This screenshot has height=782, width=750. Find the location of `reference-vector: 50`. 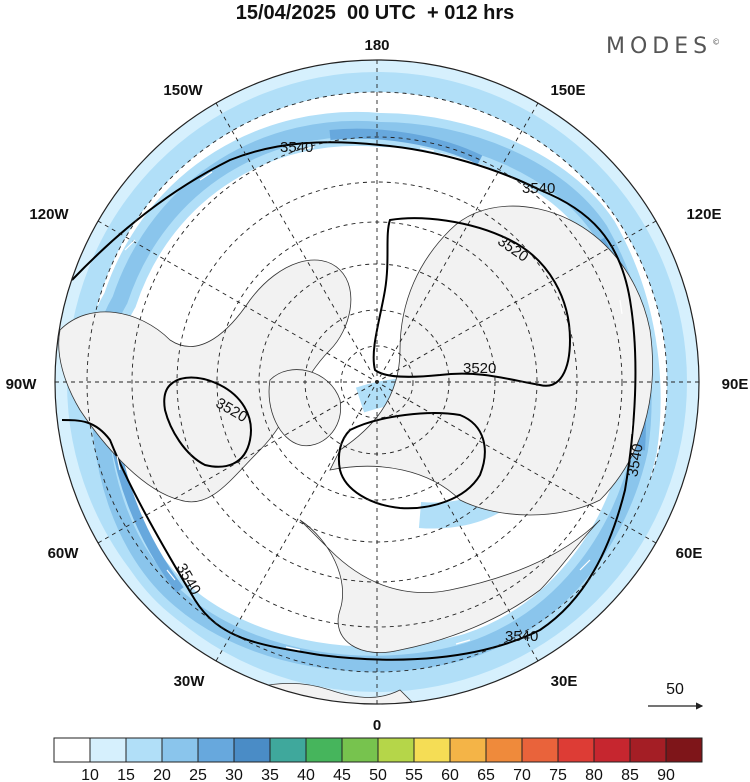

reference-vector: 50 is located at coordinates (676, 695).